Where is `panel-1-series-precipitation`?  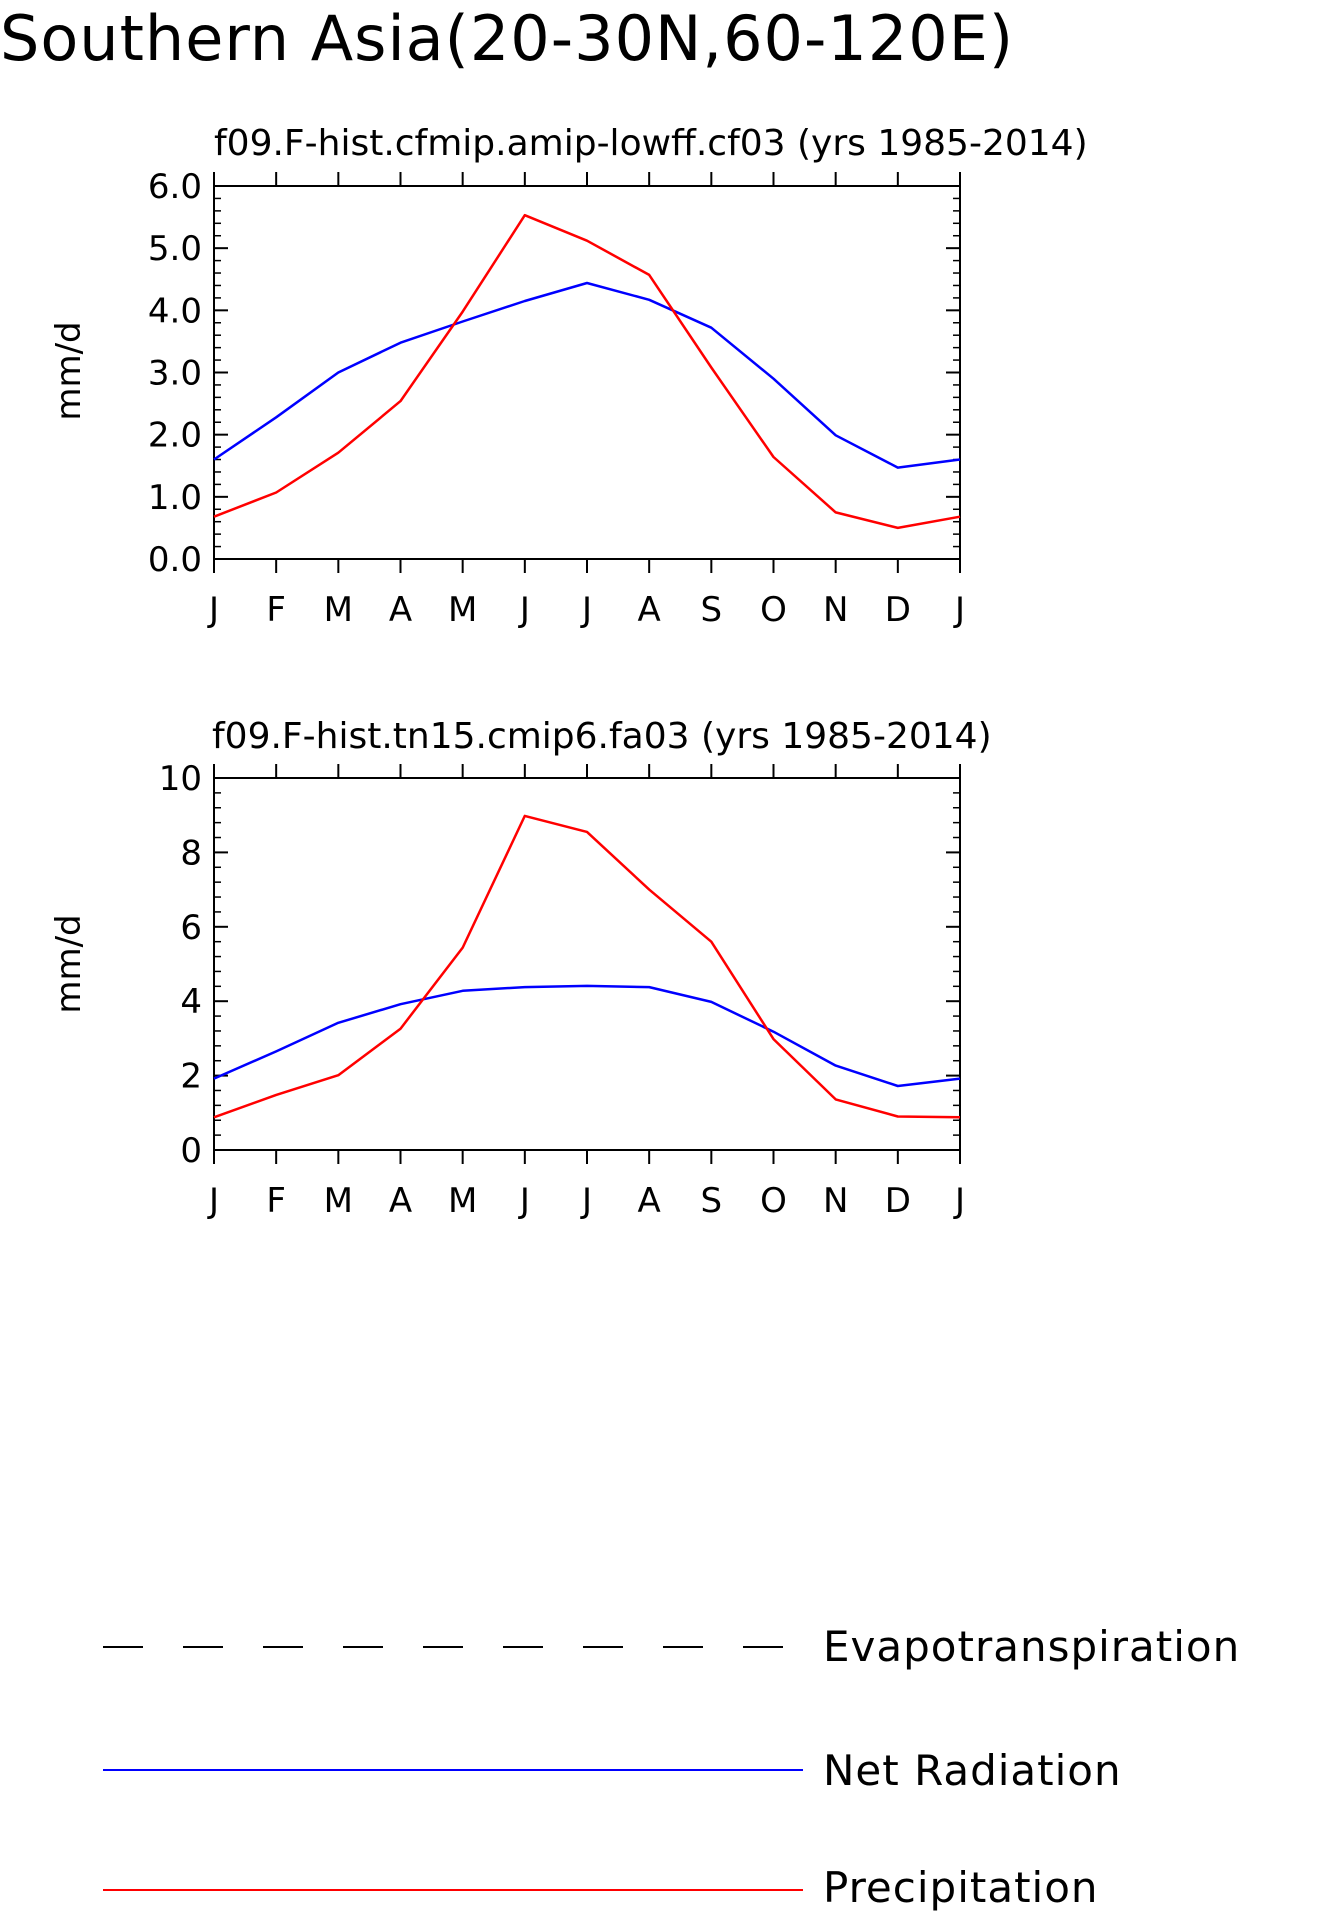
panel-1-series-precipitation is located at coordinates (587, 371).